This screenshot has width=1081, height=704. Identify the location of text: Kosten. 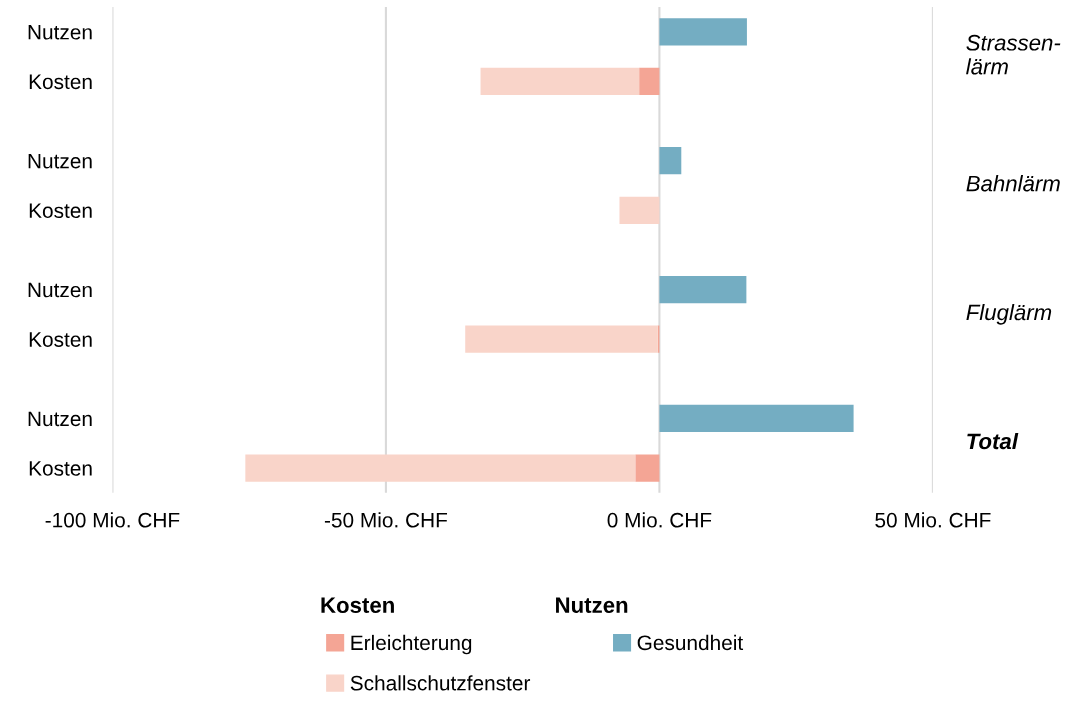
(357, 605).